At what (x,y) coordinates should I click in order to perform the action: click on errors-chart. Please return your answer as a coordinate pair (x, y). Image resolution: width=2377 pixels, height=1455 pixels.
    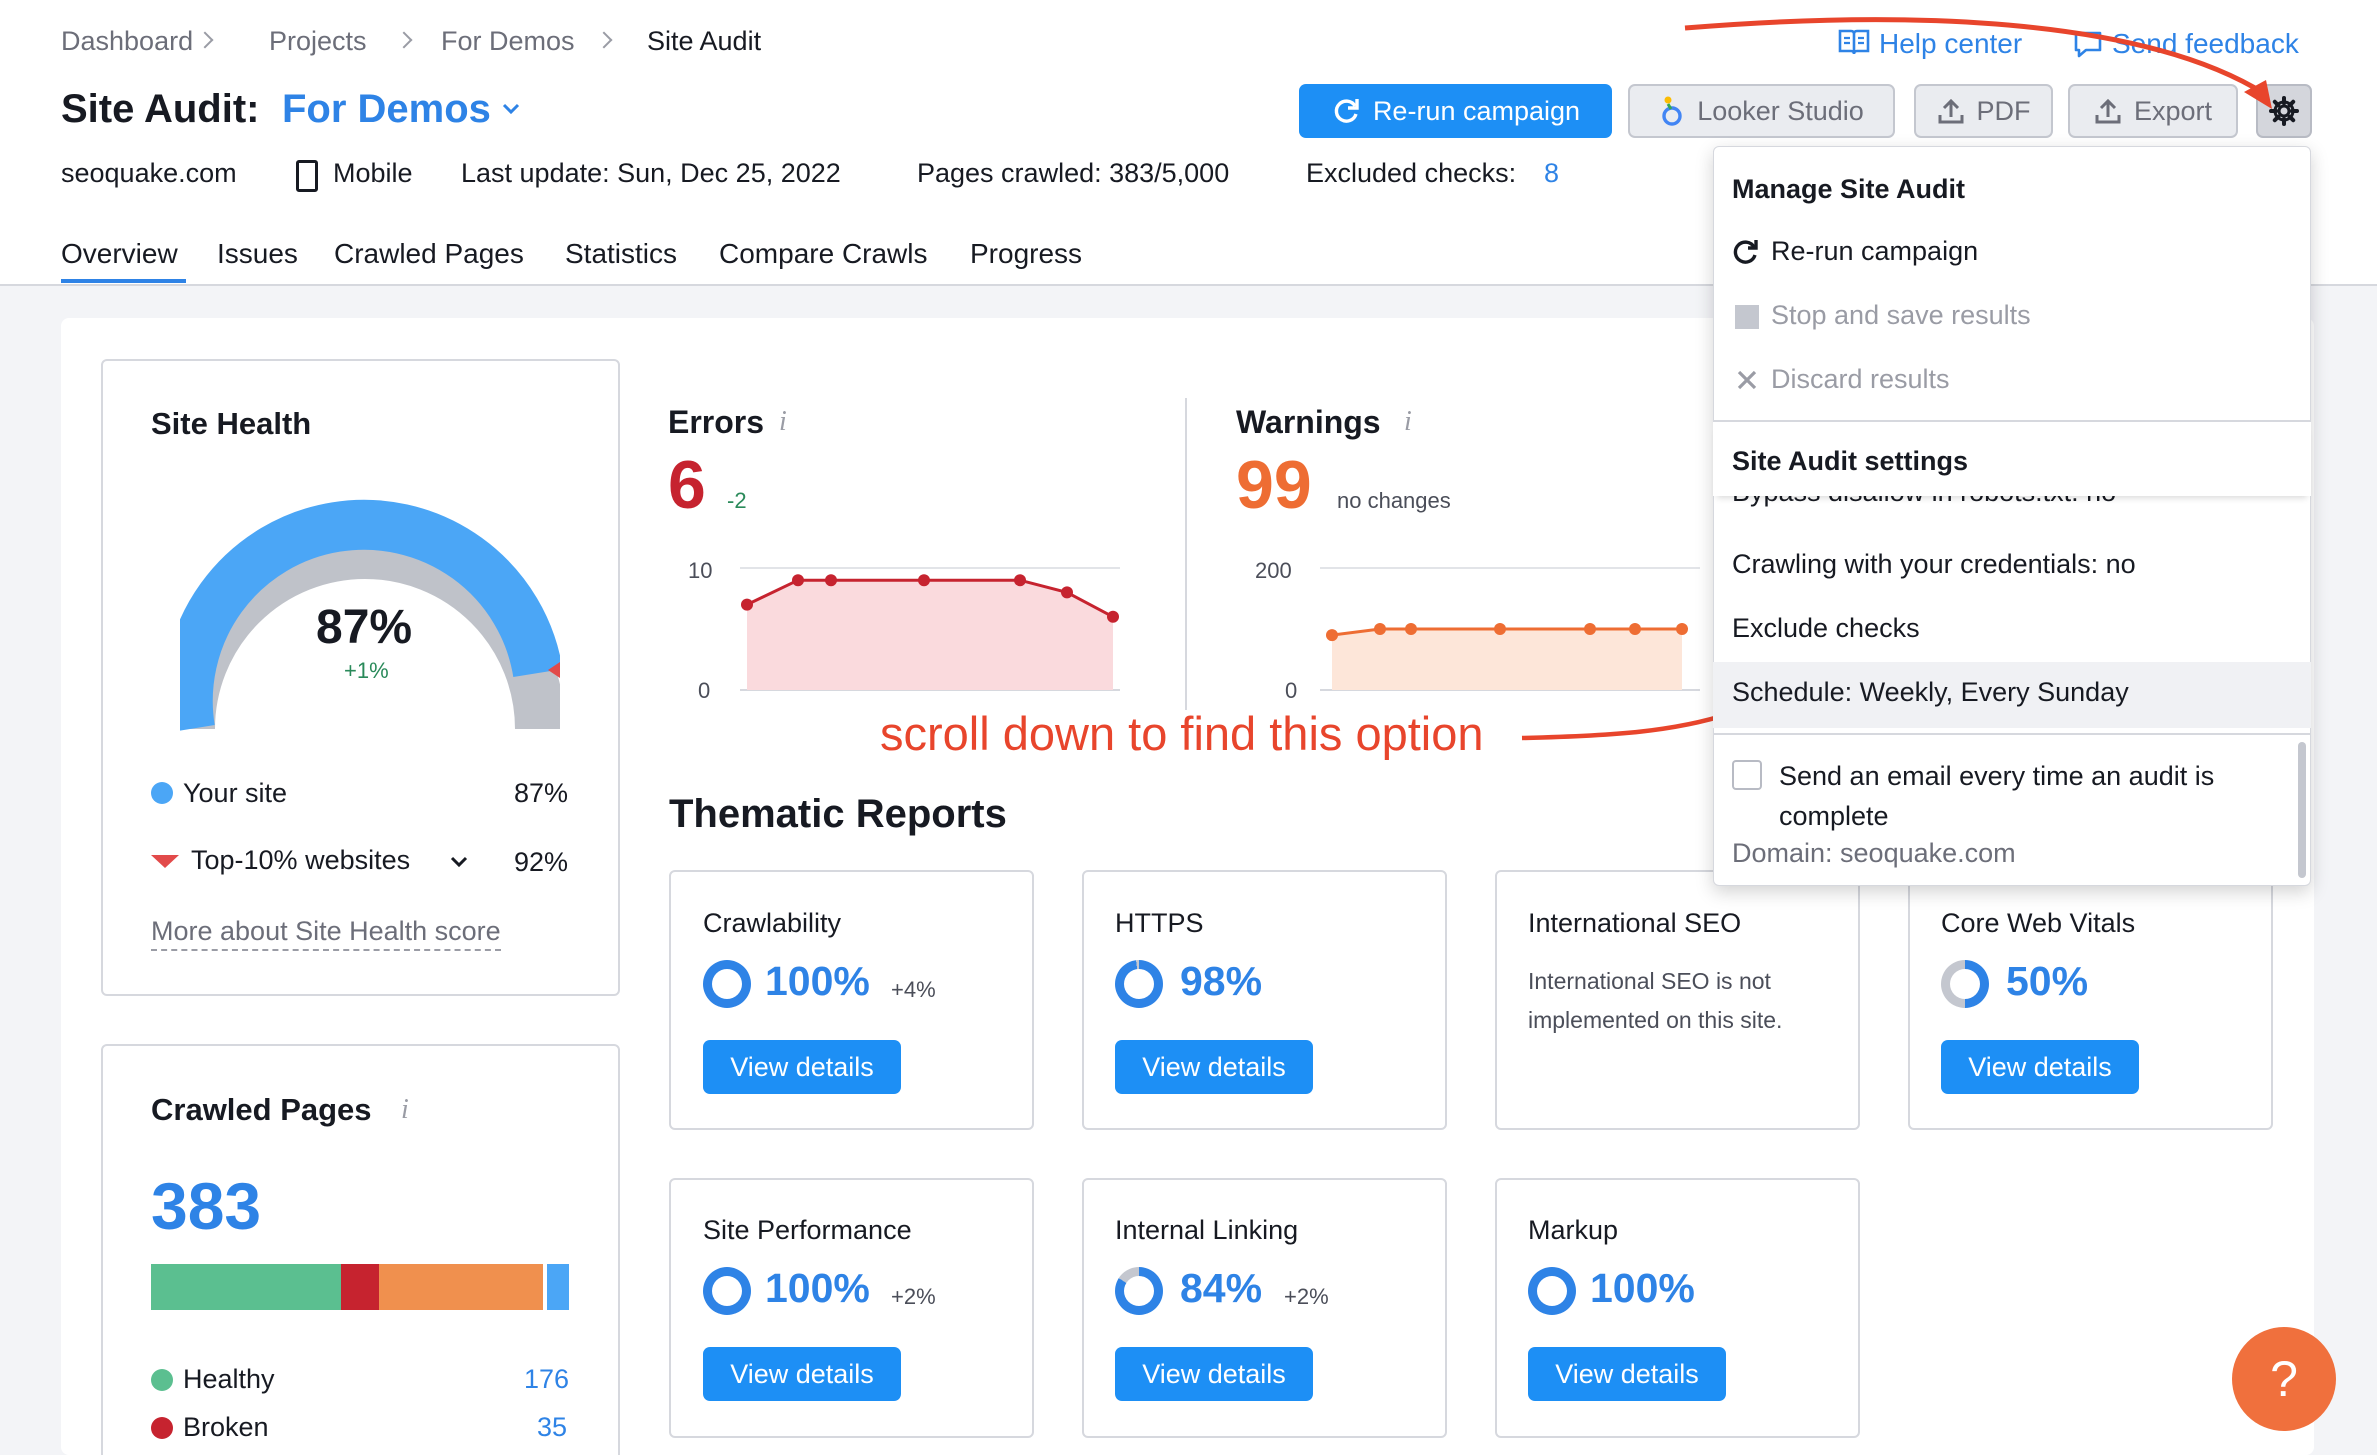
    Looking at the image, I should click on (930, 630).